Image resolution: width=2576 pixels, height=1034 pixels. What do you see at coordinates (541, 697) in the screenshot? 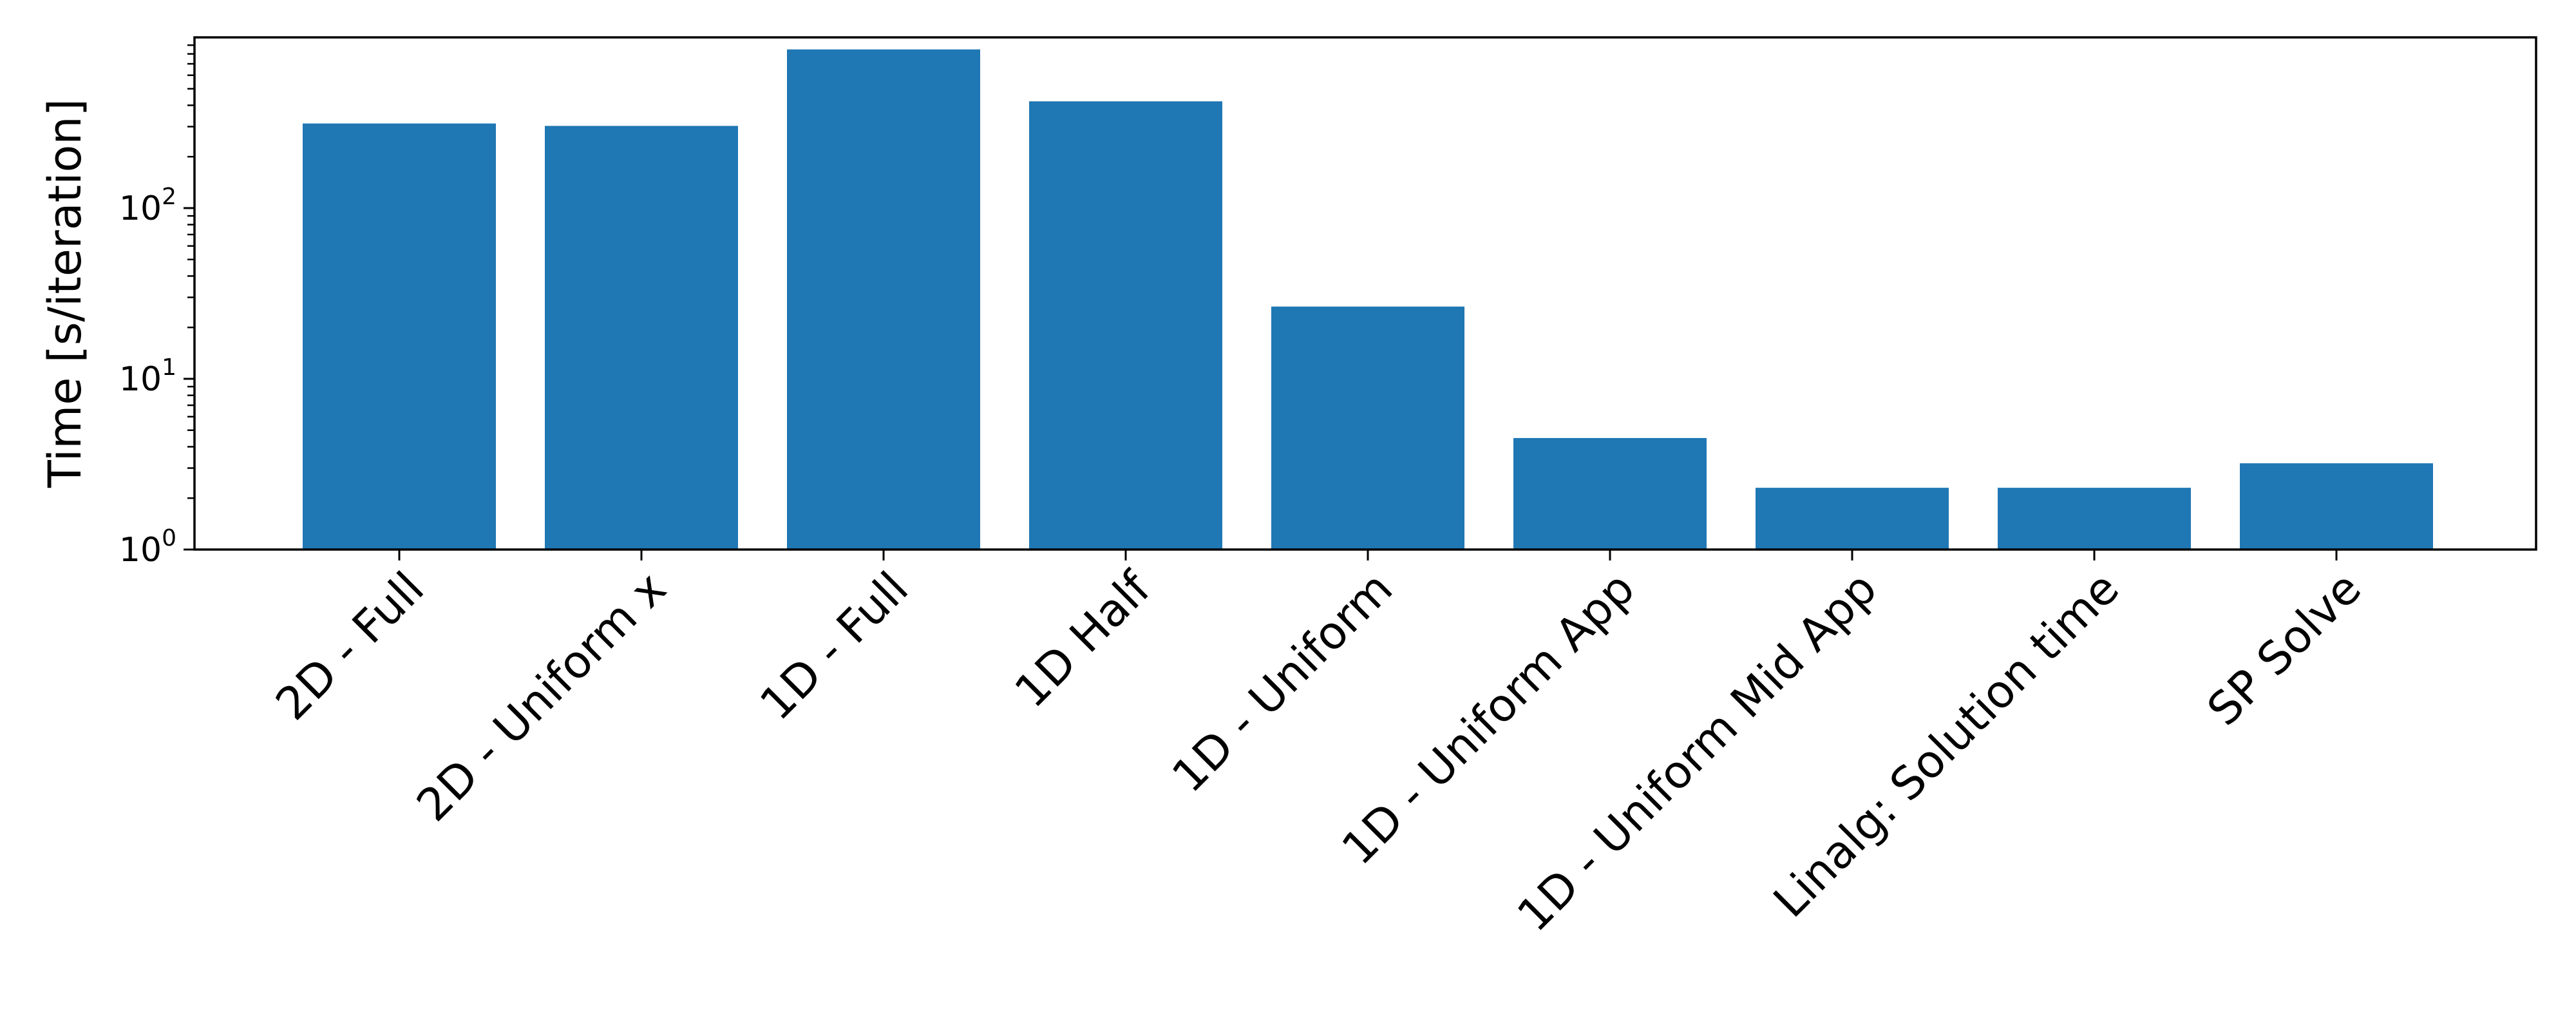
I see `x-tick-label: 2D - Uniform x` at bounding box center [541, 697].